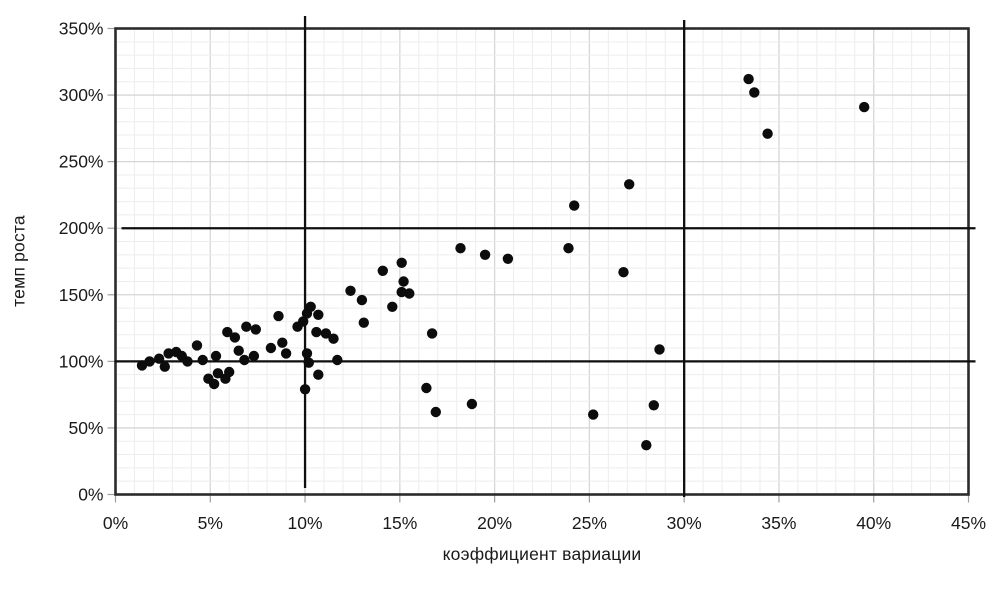 The image size is (1003, 591). What do you see at coordinates (81, 29) in the screenshot?
I see `y-tick-label: 350%` at bounding box center [81, 29].